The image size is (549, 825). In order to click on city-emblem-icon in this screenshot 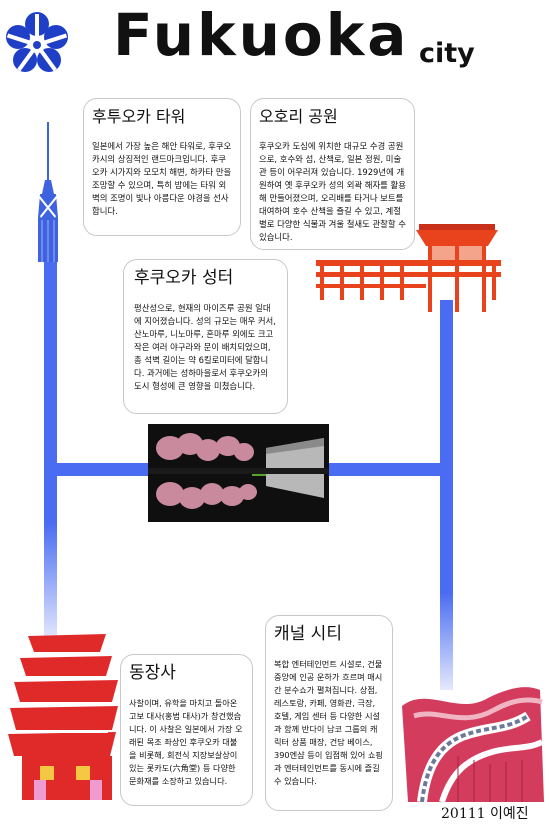, I will do `click(37, 42)`.